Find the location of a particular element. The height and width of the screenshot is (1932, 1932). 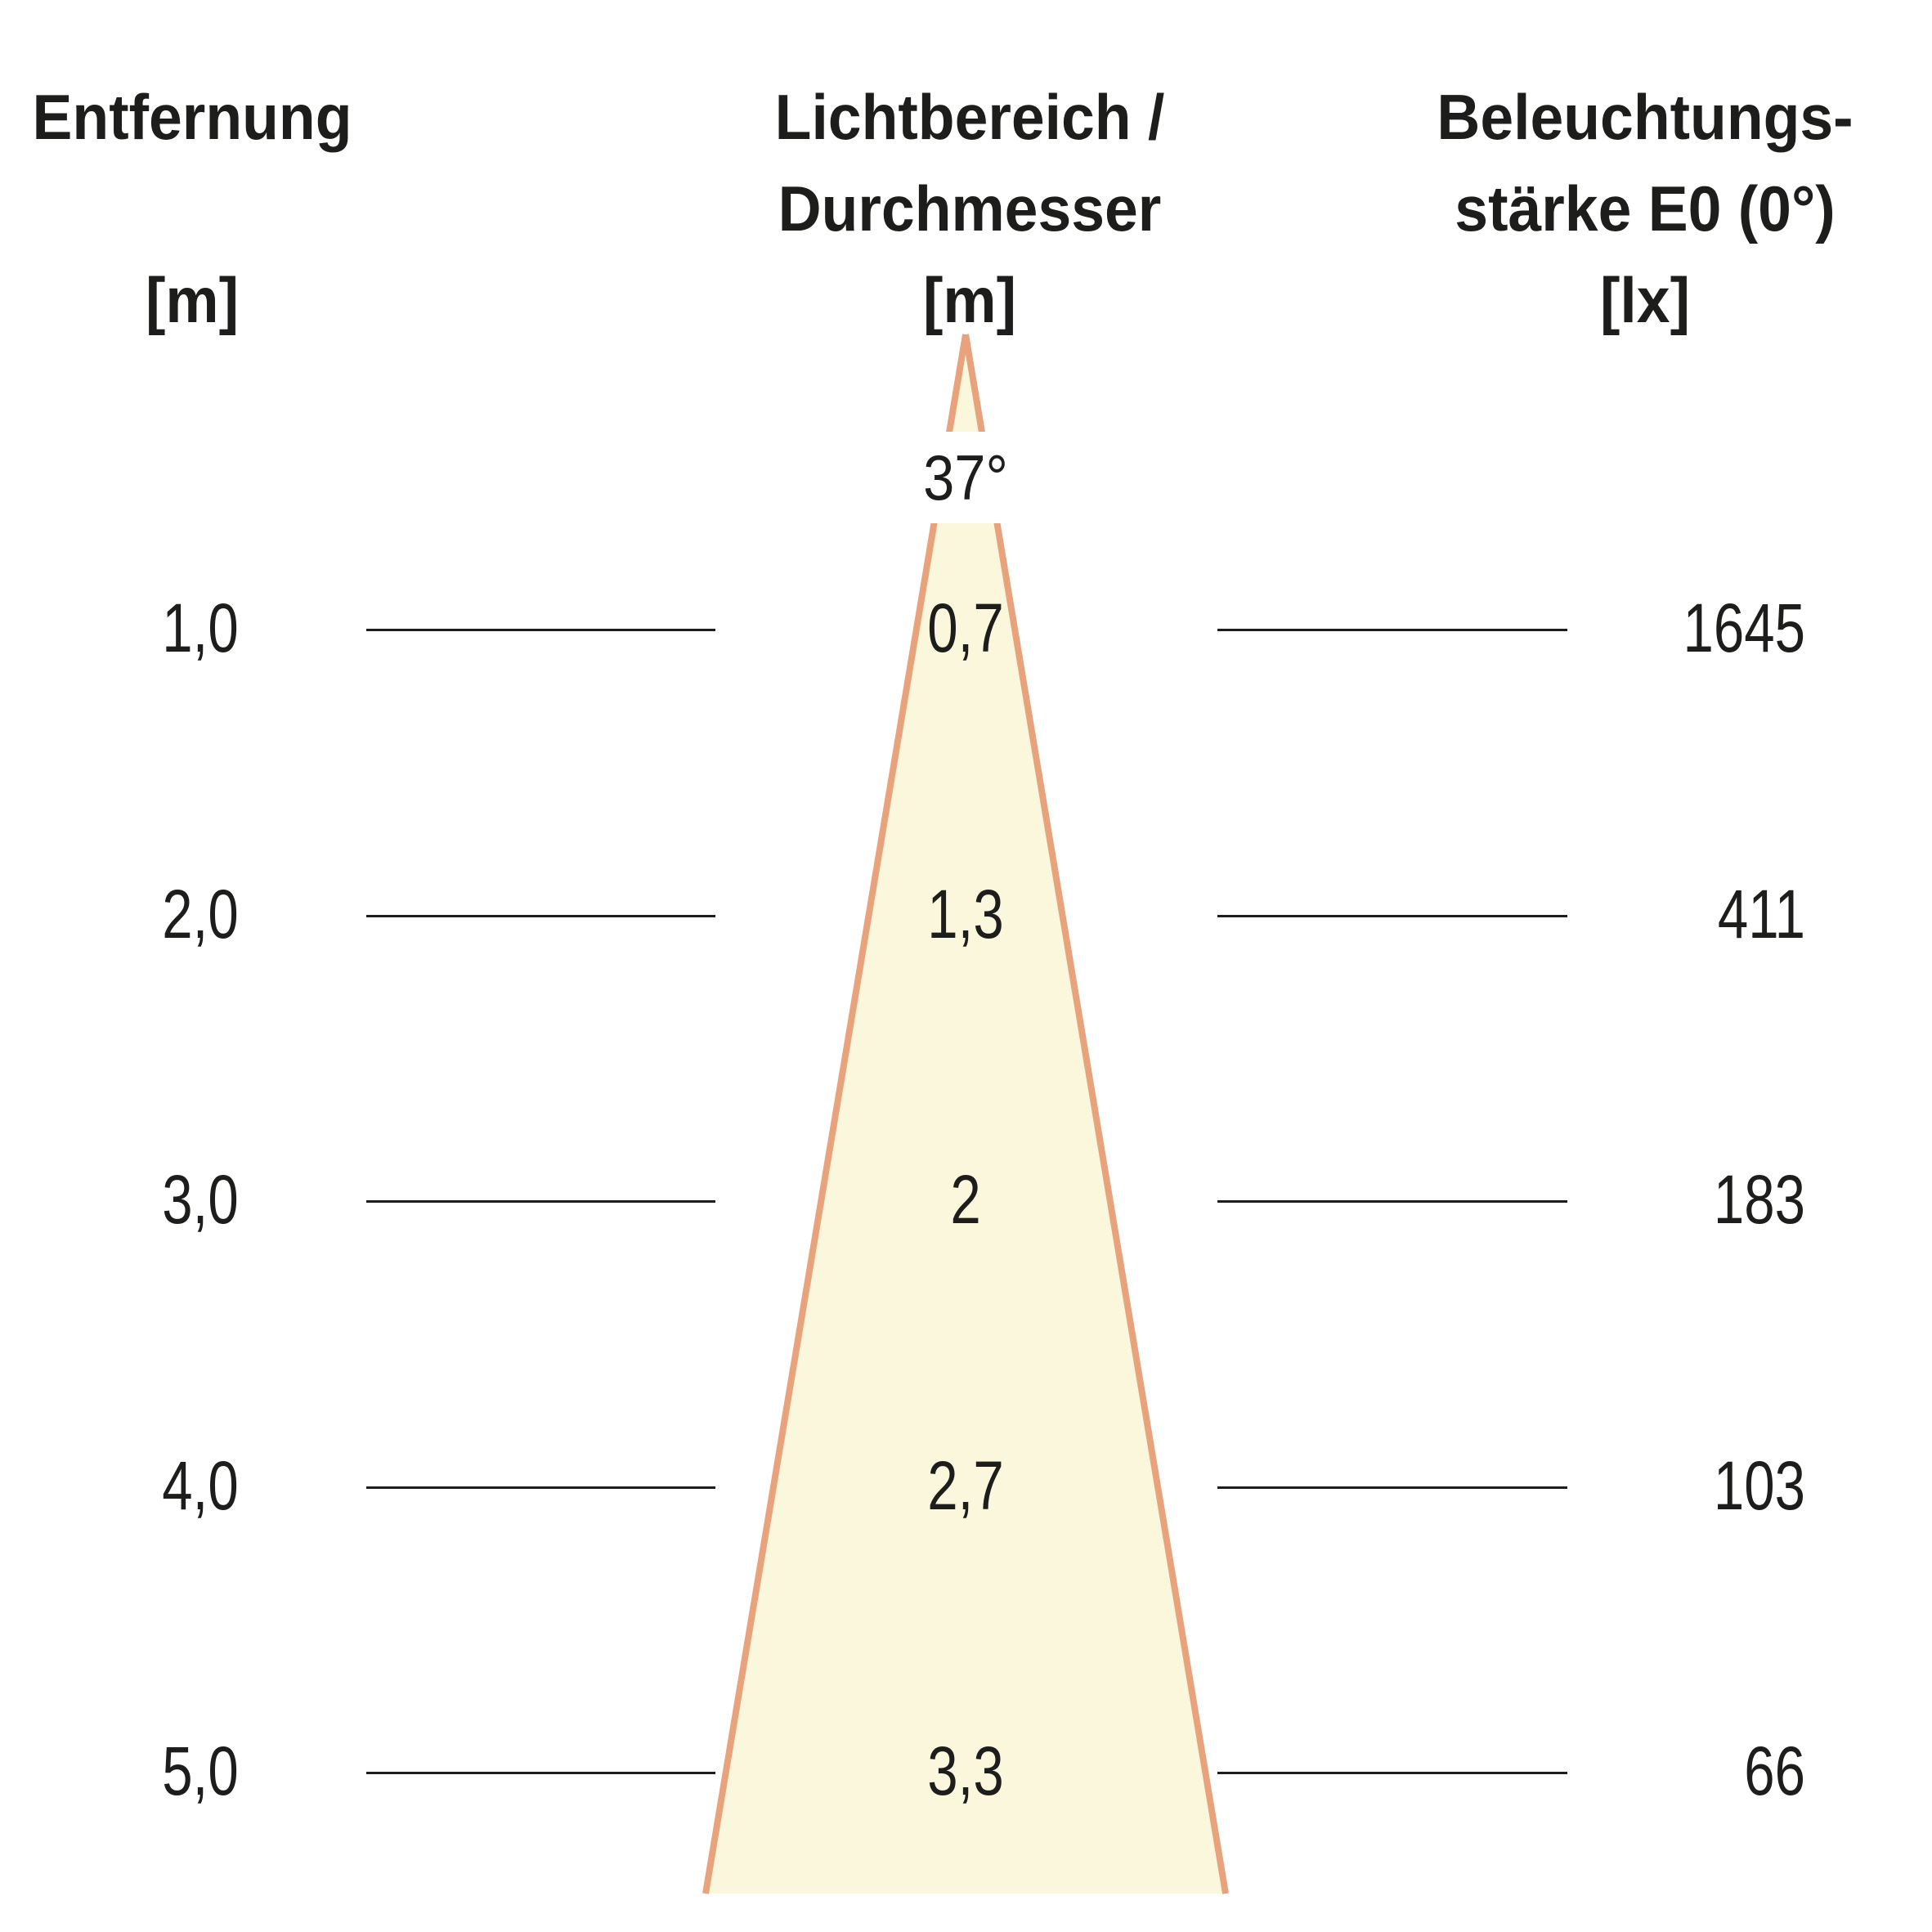

distance-value: 5,0 is located at coordinates (200, 1771).